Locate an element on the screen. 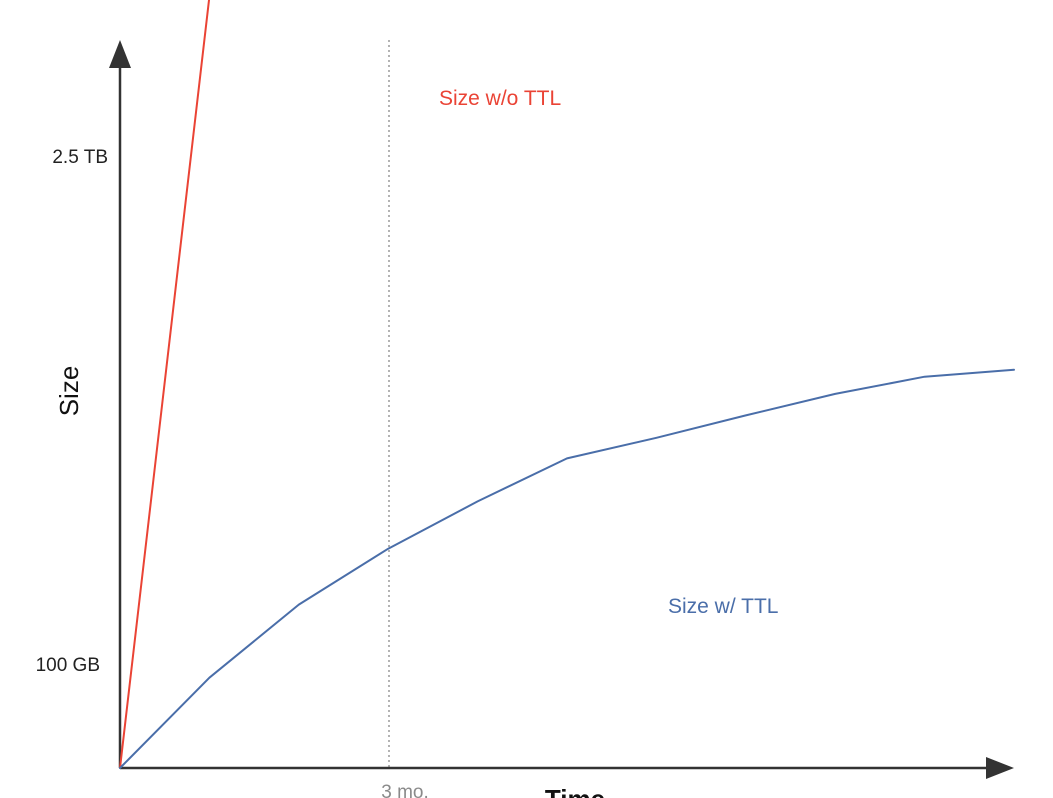  y-axis-title: Size is located at coordinates (69, 391).